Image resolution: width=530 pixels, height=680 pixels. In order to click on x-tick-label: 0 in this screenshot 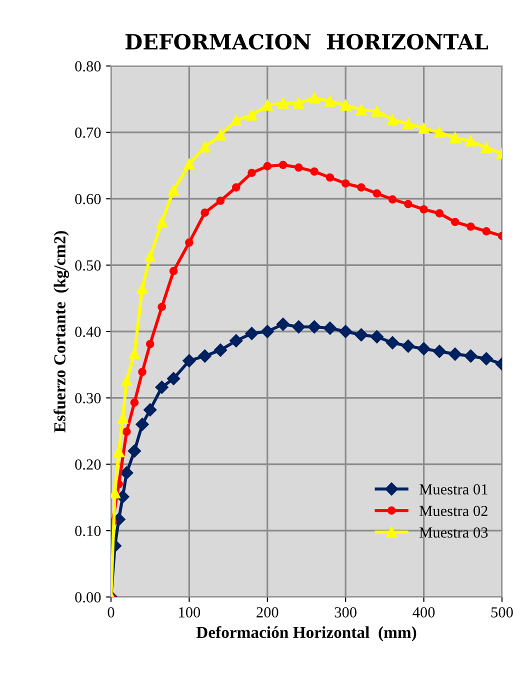, I will do `click(111, 612)`.